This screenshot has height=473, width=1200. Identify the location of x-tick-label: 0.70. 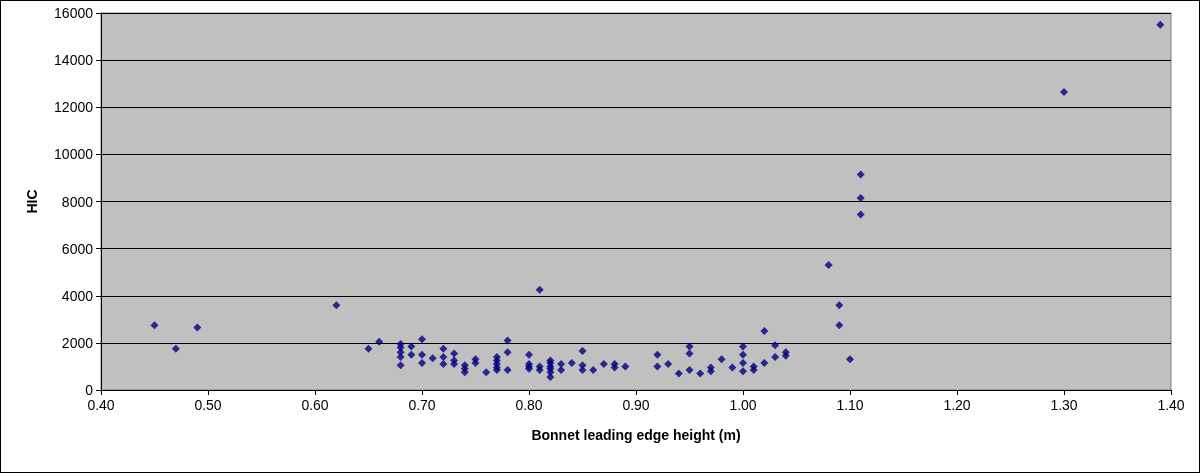
(422, 405).